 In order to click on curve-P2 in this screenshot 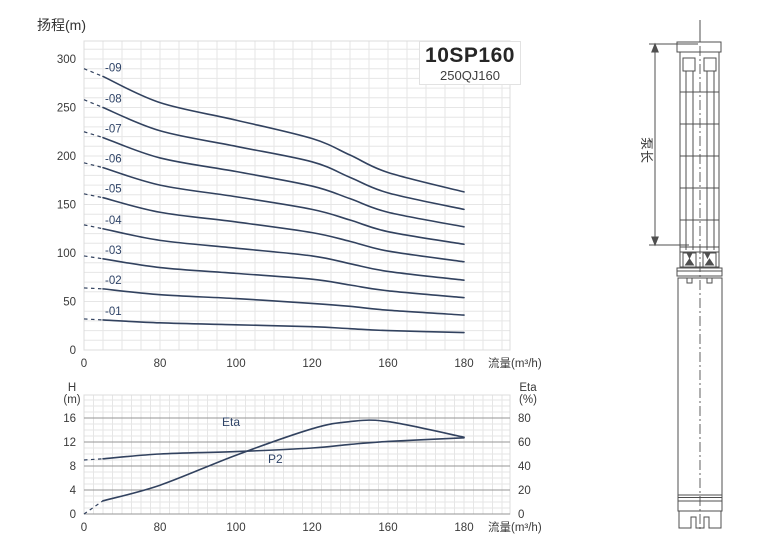, I will do `click(283, 448)`.